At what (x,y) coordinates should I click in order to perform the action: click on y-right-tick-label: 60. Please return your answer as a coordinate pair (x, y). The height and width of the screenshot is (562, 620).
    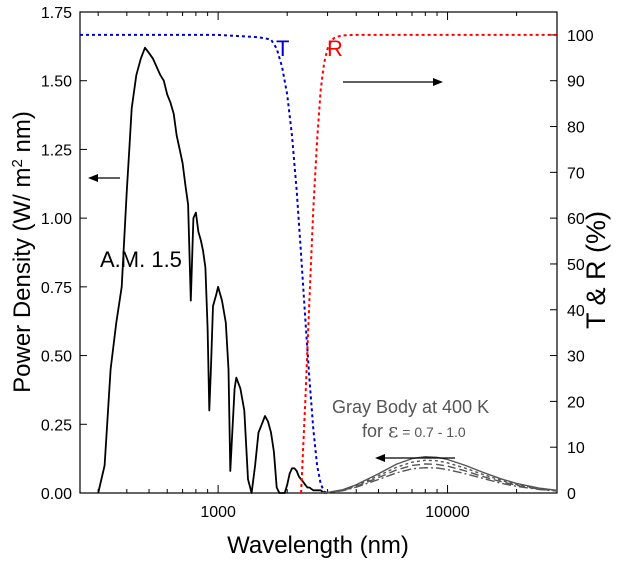
    Looking at the image, I should click on (576, 219).